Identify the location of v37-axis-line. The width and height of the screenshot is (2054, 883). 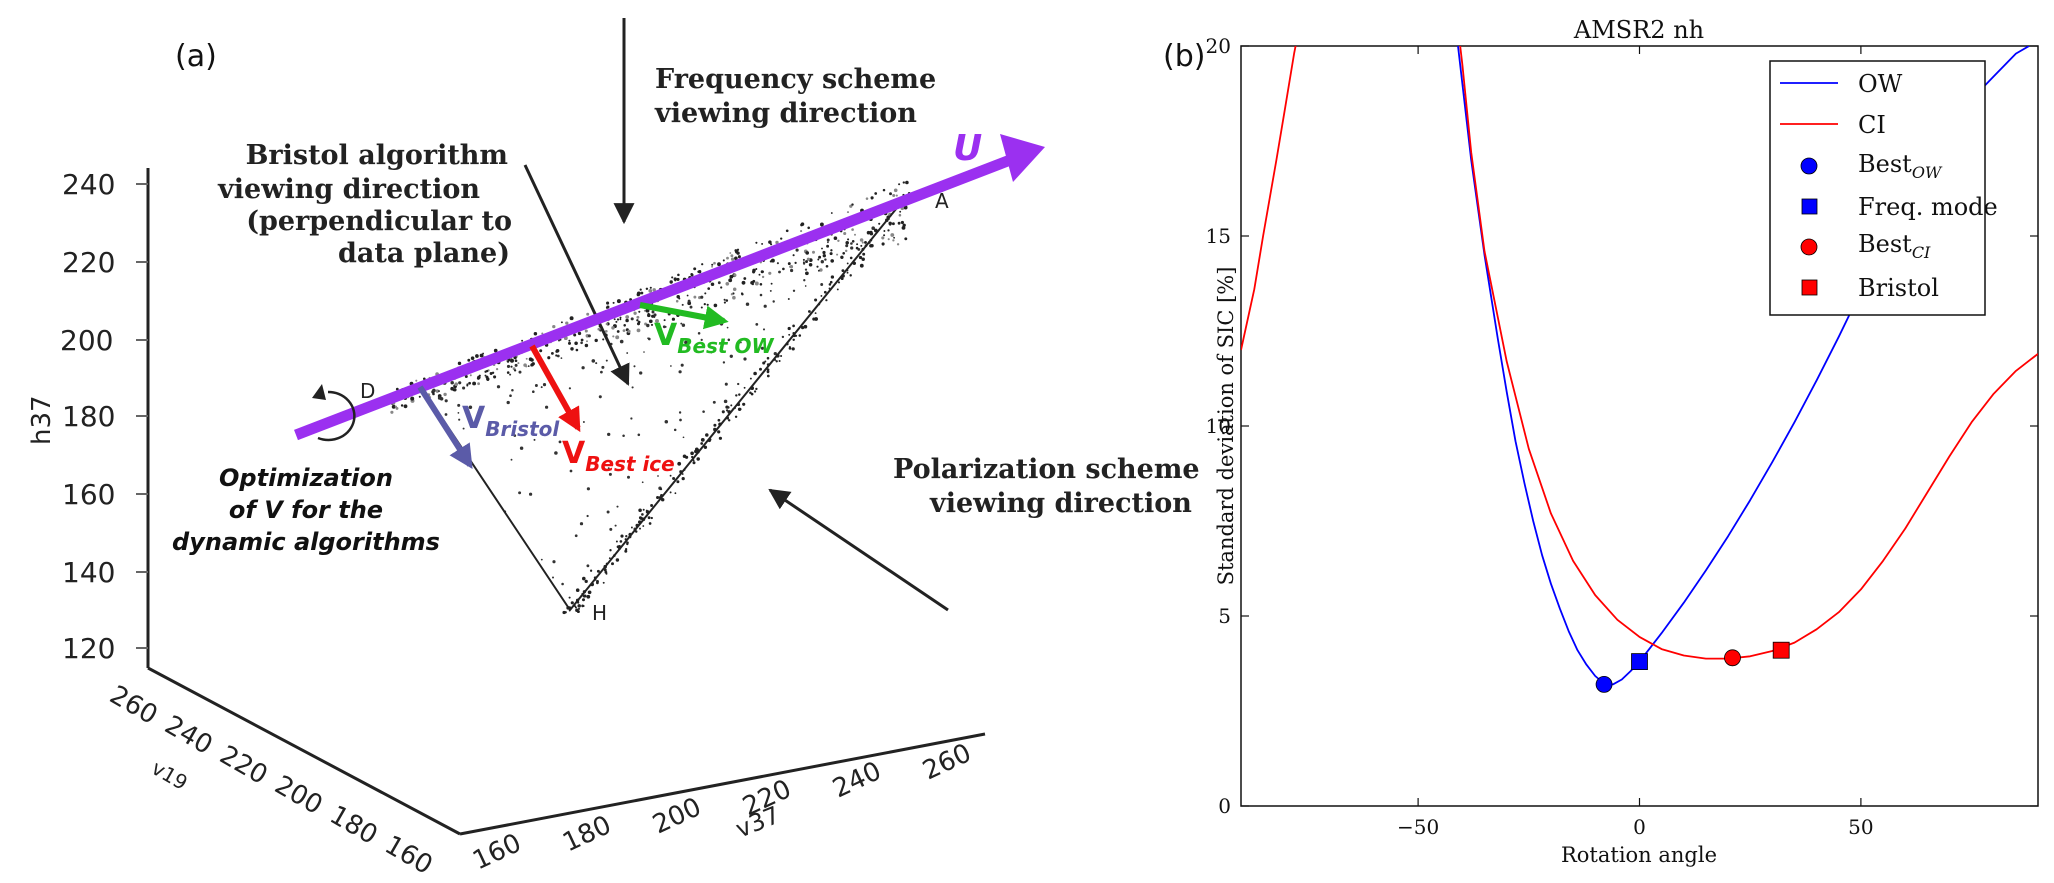
(722, 784).